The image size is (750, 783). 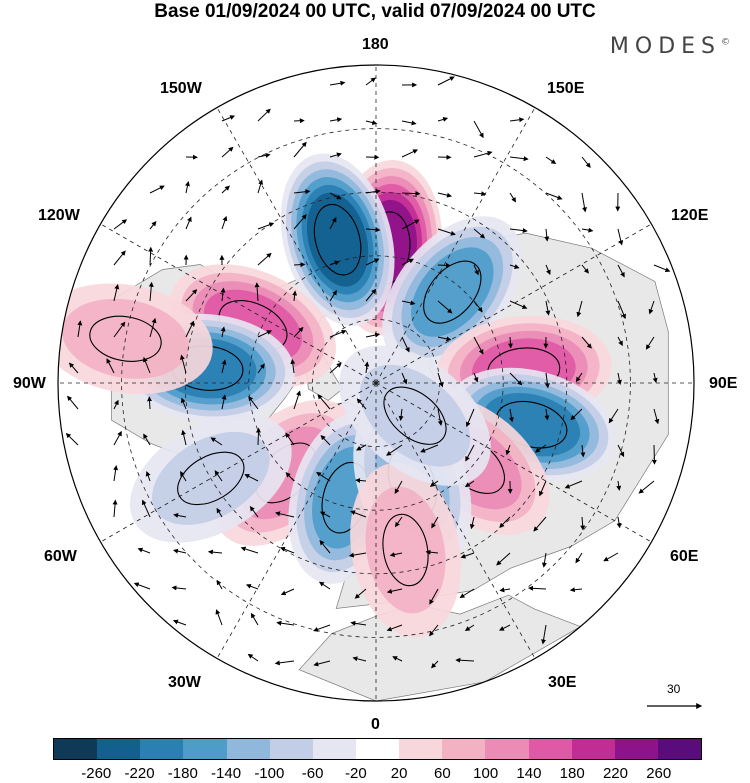 What do you see at coordinates (182, 773) in the screenshot?
I see `colorbar-tick-label: -180` at bounding box center [182, 773].